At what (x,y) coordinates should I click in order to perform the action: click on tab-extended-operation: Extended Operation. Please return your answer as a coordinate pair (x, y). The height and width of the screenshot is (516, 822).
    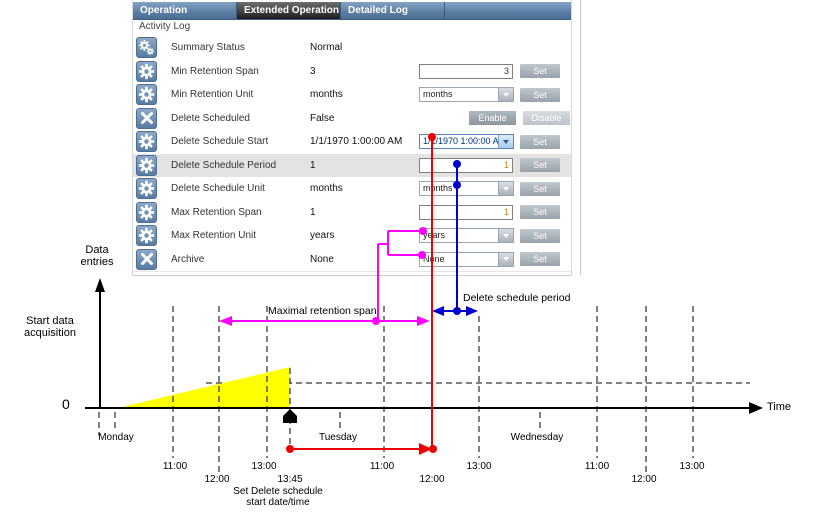
    Looking at the image, I should click on (289, 10).